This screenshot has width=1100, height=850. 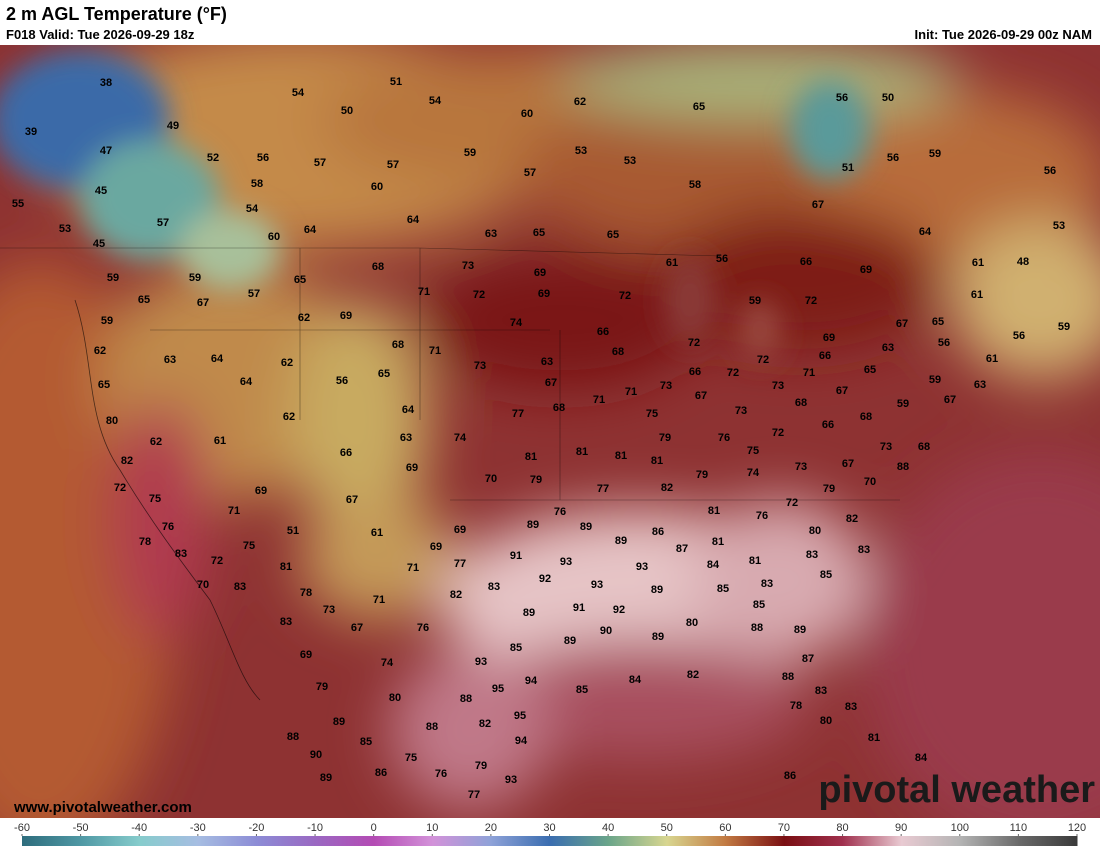 What do you see at coordinates (198, 828) in the screenshot?
I see `colorbar-tick-label: -30` at bounding box center [198, 828].